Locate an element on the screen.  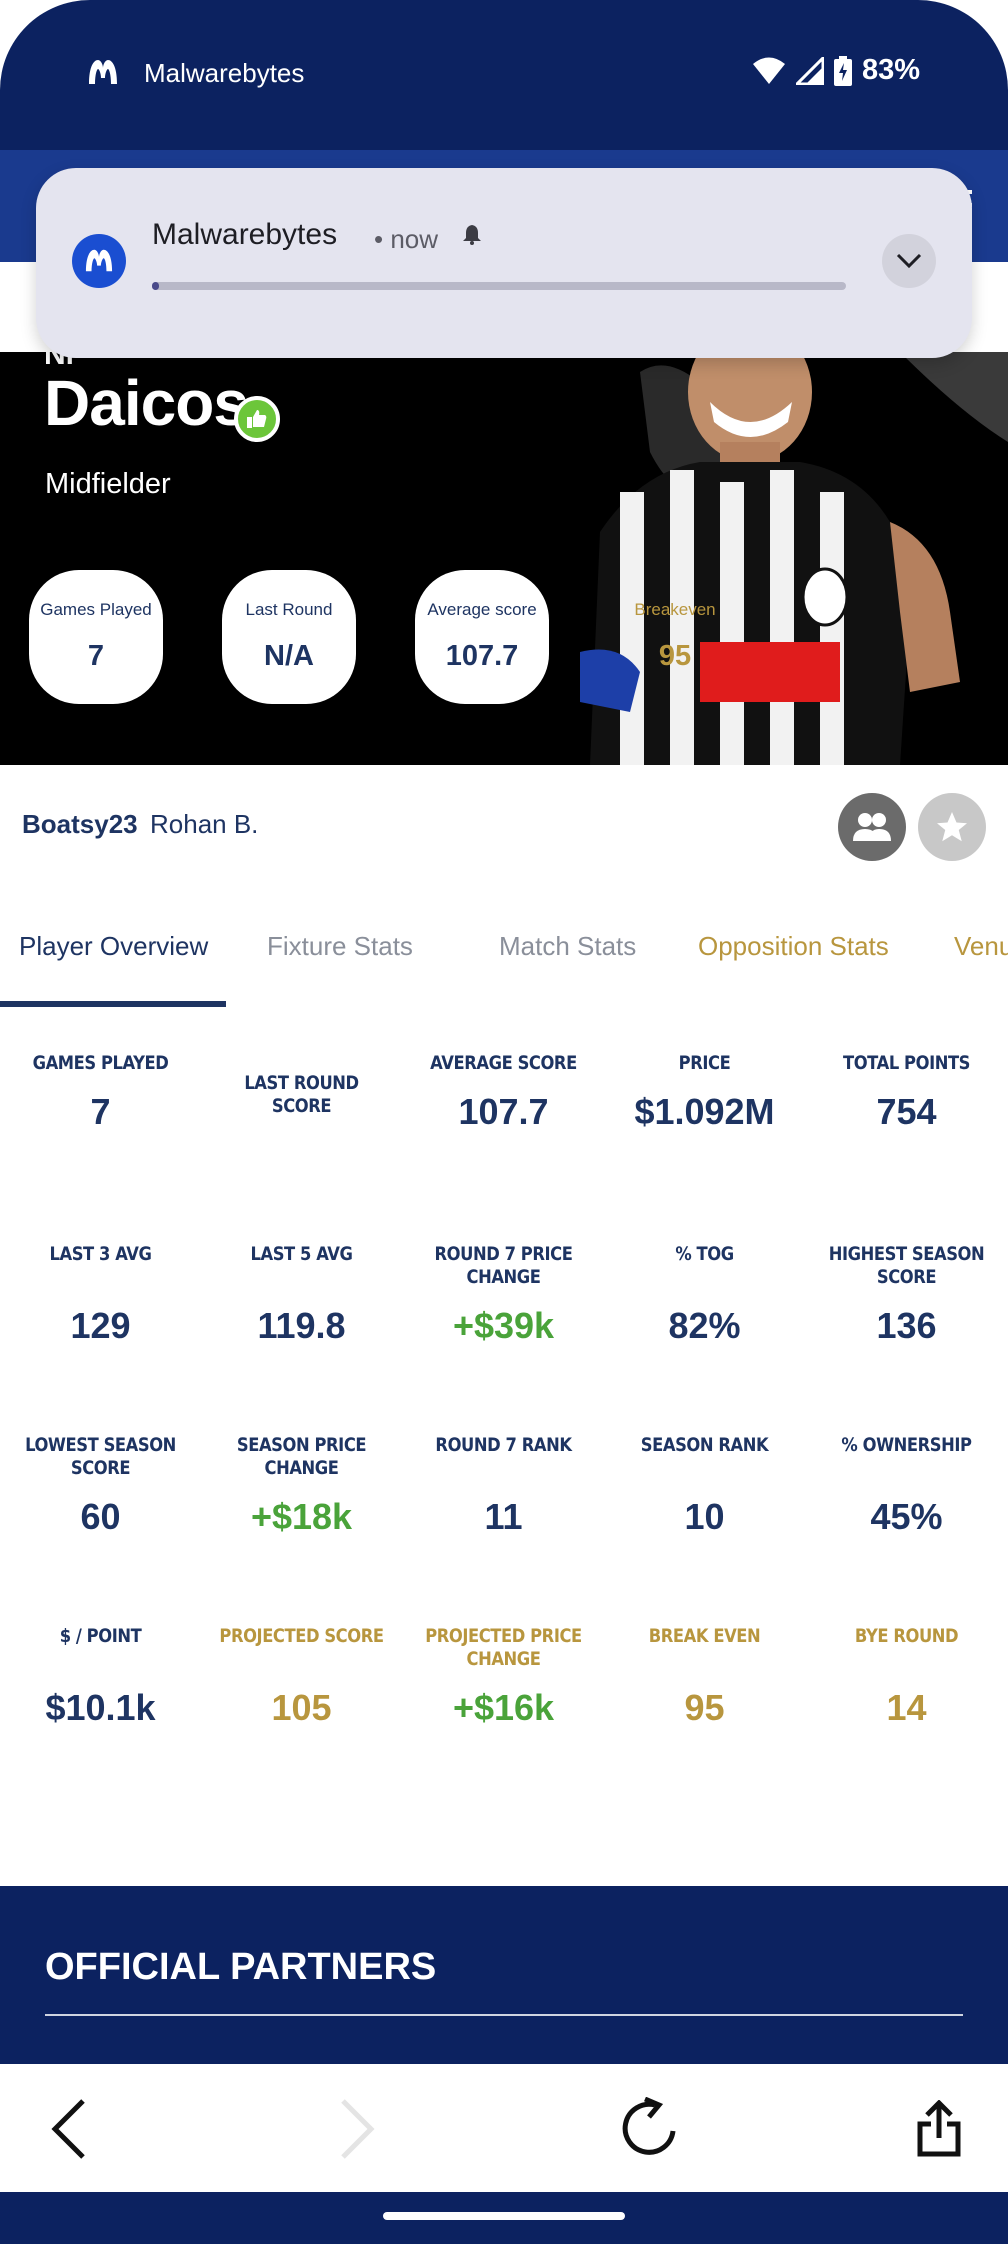
stat-highest-season-score: HIGHEST SEASON SCORE 136 is located at coordinates (906, 1295).